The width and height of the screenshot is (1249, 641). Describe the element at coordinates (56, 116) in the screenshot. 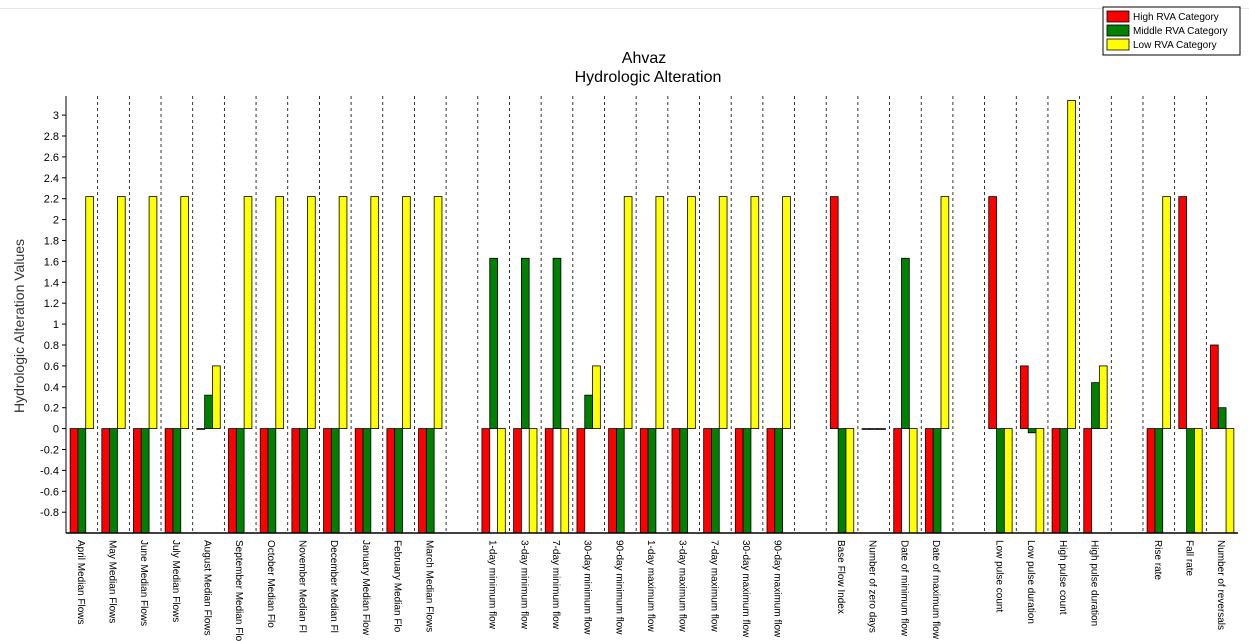

I see `y-tick-label: 3` at that location.